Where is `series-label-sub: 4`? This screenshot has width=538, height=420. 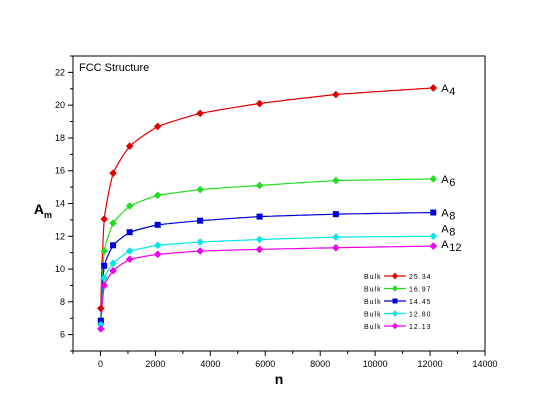 series-label-sub: 4 is located at coordinates (452, 92).